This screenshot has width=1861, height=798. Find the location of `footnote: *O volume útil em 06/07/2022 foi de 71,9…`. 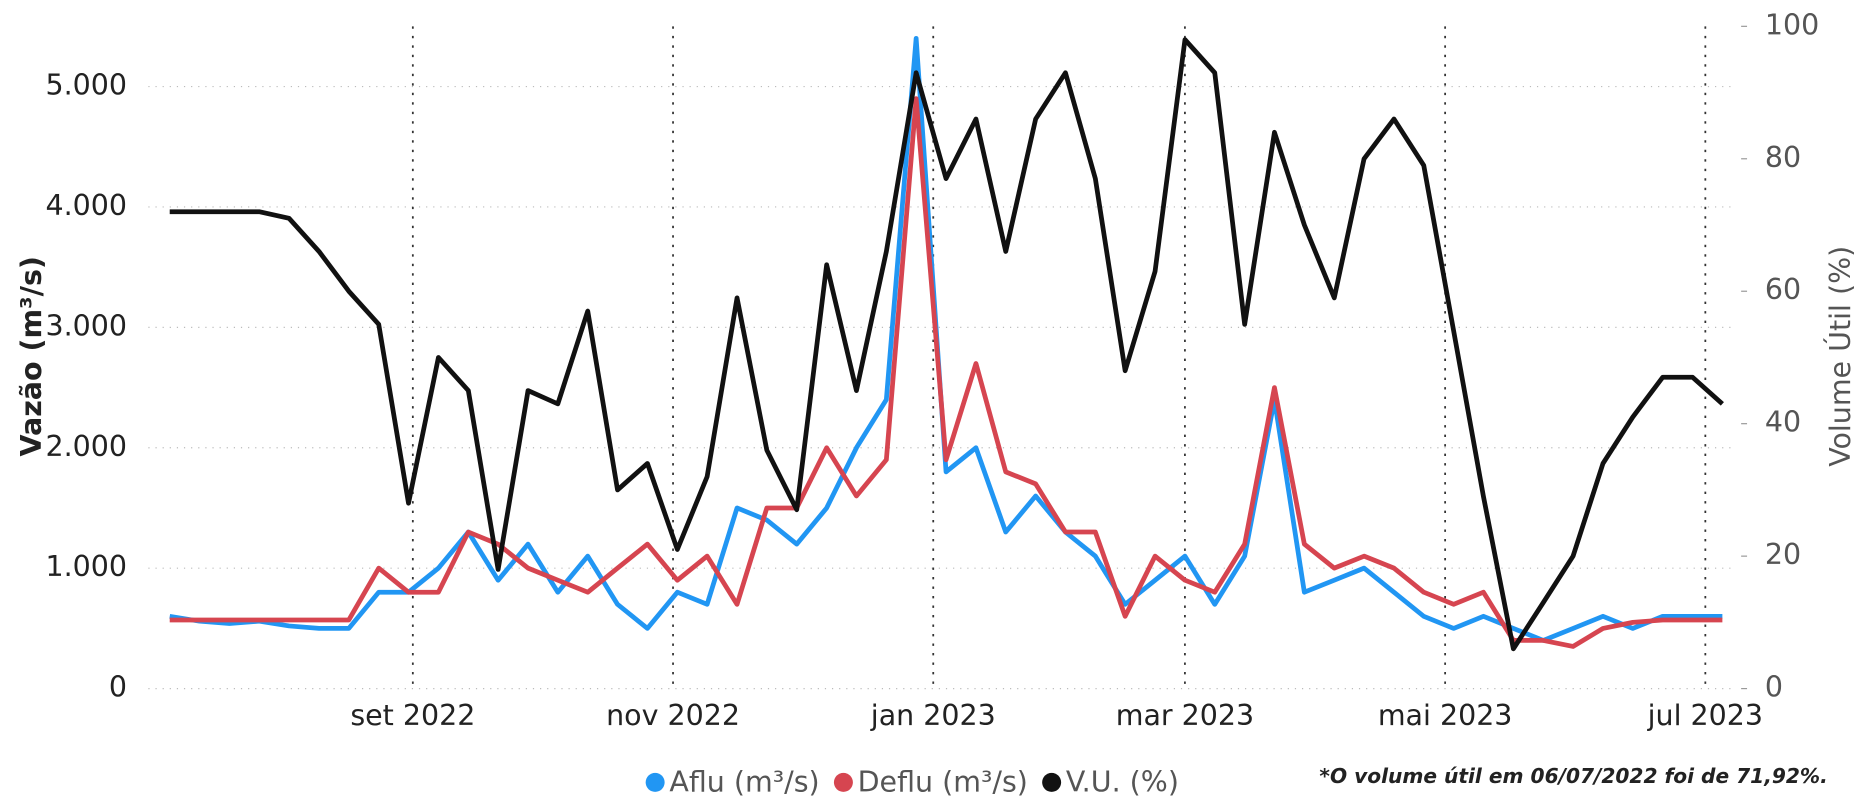

footnote: *O volume útil em 06/07/2022 foi de 71,9… is located at coordinates (1573, 776).